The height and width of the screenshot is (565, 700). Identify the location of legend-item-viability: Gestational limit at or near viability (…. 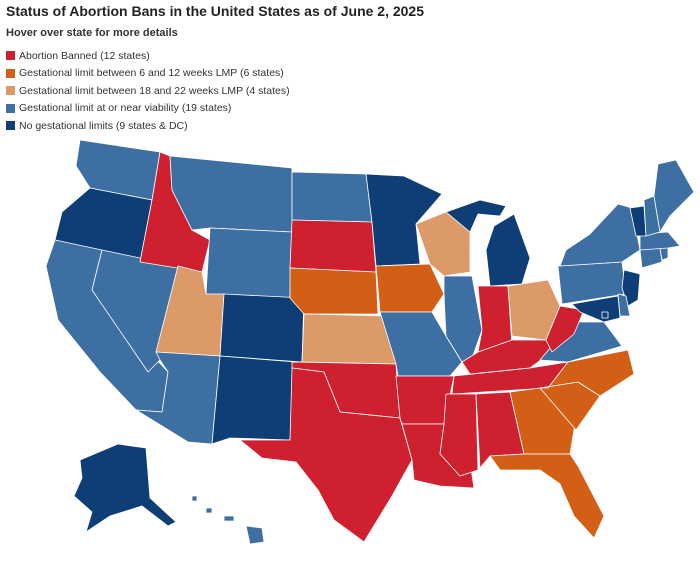
(148, 109).